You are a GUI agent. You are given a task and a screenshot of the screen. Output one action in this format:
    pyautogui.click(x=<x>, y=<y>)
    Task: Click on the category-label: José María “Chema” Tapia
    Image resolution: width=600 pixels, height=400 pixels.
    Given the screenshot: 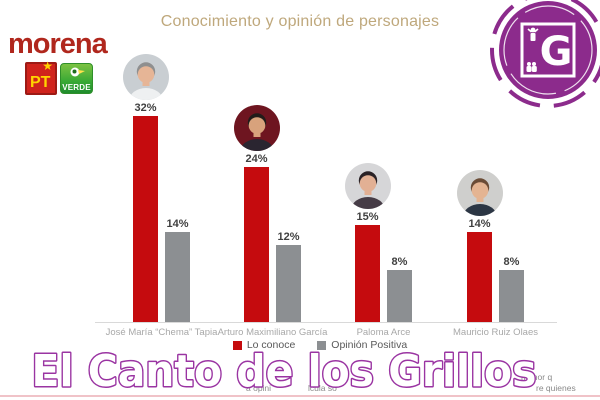 What is the action you would take?
    pyautogui.click(x=161, y=332)
    